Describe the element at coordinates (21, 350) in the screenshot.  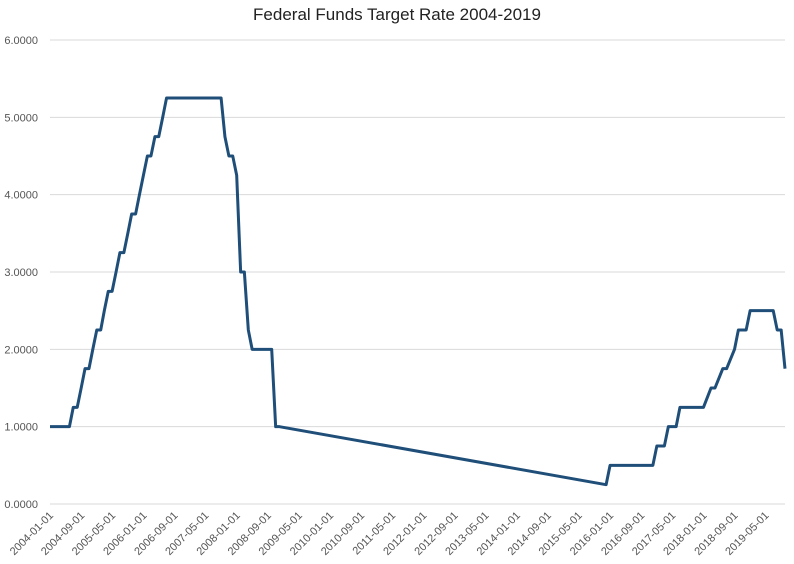
I see `y-tick-label: 2.0000` at that location.